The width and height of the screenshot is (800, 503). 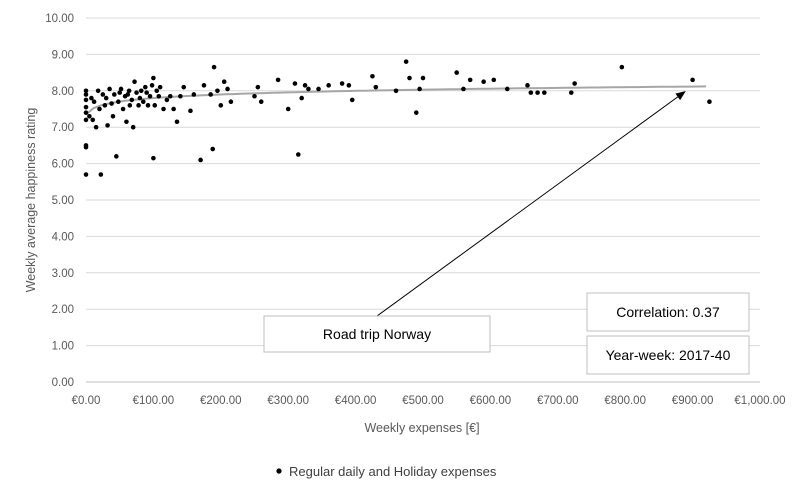 I want to click on y-tick-label: 8.00, so click(x=63, y=92).